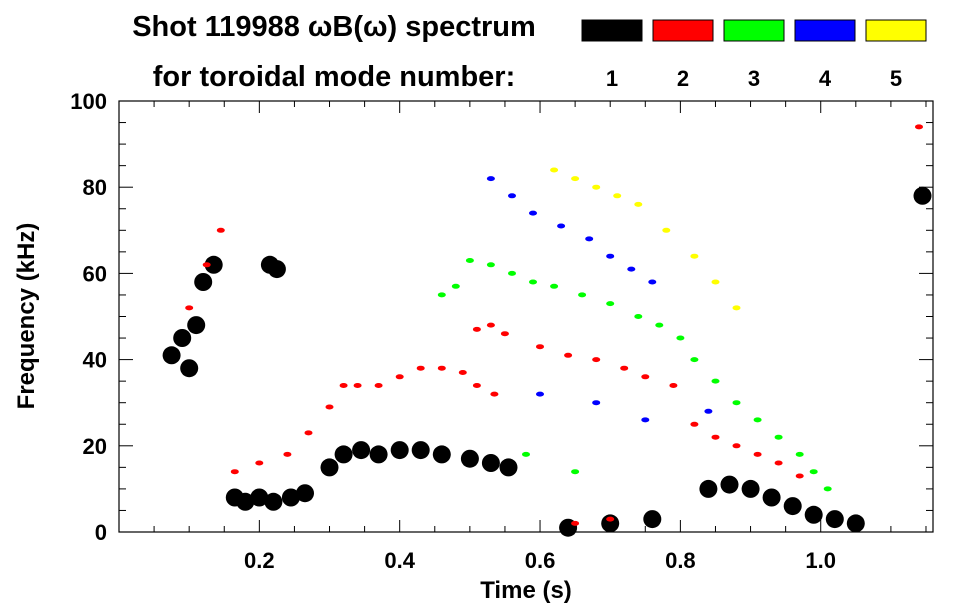 This screenshot has width=963, height=615. What do you see at coordinates (754, 55) in the screenshot?
I see `legend: 1 2 3 4 5` at bounding box center [754, 55].